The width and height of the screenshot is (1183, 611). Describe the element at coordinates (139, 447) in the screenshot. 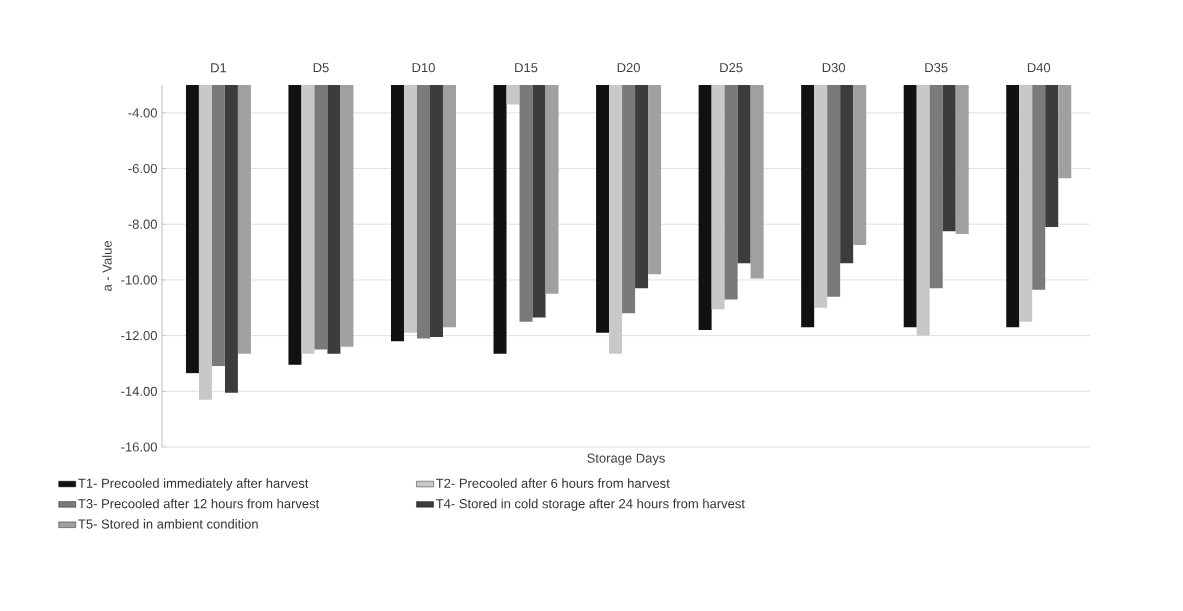

I see `y-tick-label: -16.00` at that location.